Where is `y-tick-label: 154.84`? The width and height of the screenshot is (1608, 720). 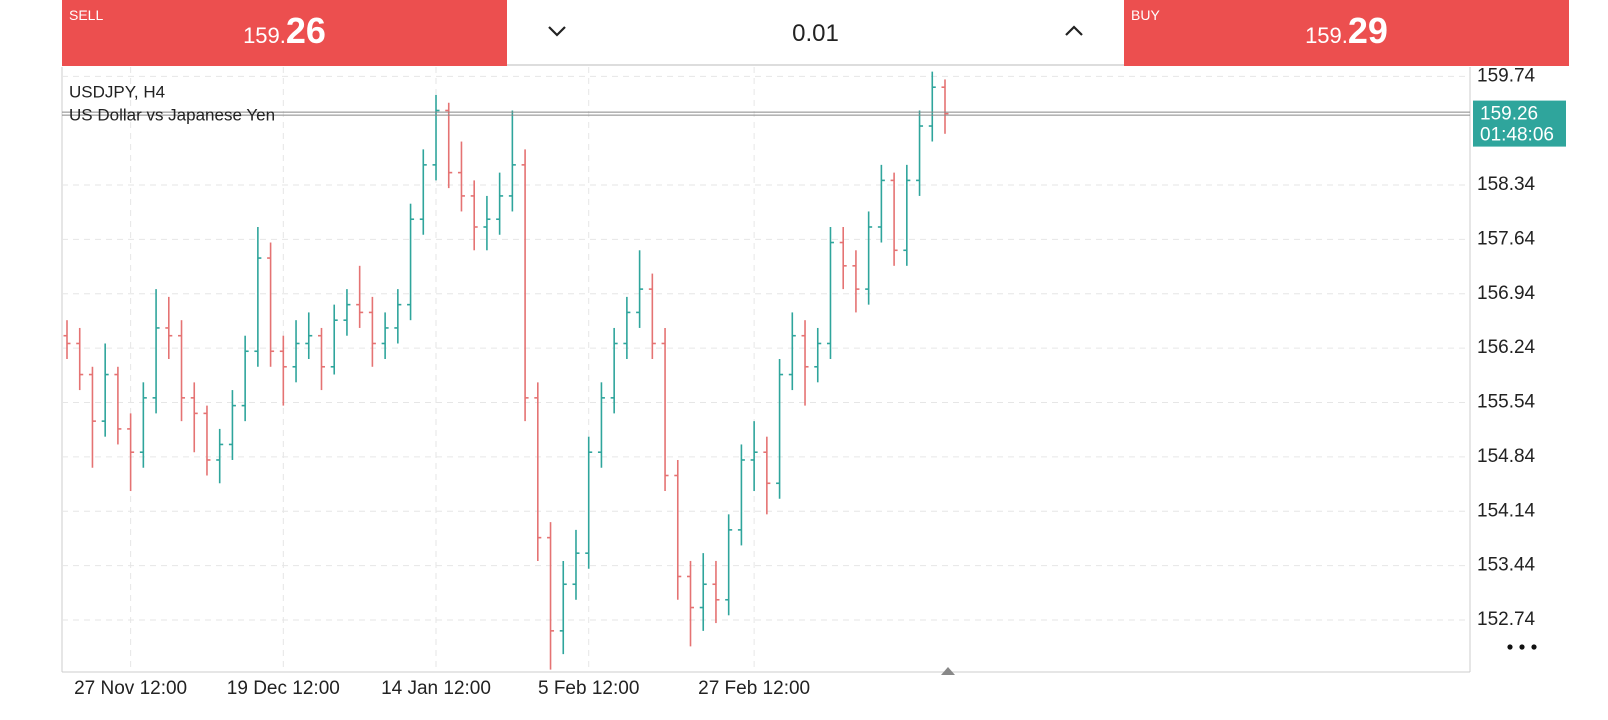
y-tick-label: 154.84 is located at coordinates (1506, 456).